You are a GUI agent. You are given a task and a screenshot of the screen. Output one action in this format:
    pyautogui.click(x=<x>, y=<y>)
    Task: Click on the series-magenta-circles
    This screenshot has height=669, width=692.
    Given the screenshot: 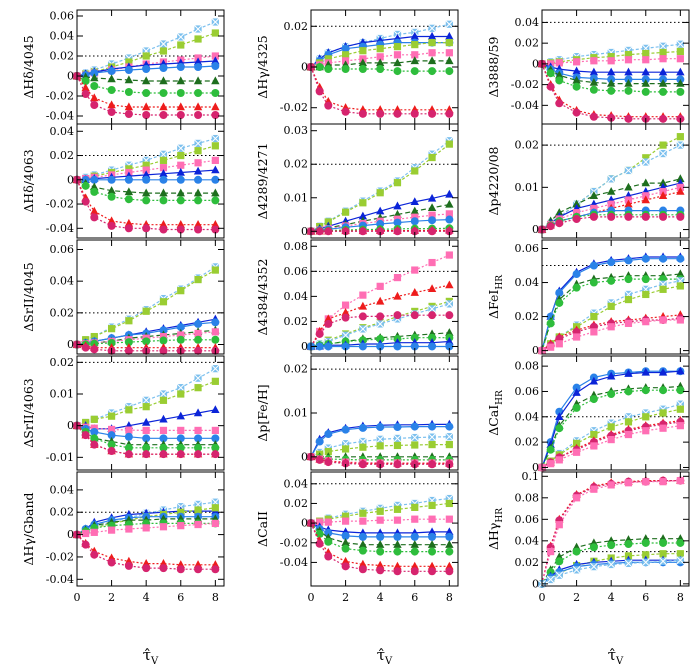 What is the action you would take?
    pyautogui.click(x=611, y=223)
    